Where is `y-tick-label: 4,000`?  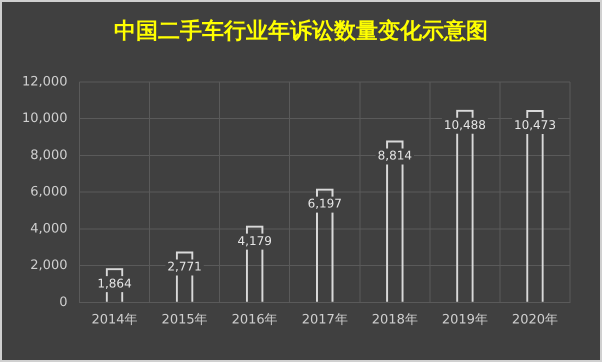 y-tick-label: 4,000 is located at coordinates (49, 228).